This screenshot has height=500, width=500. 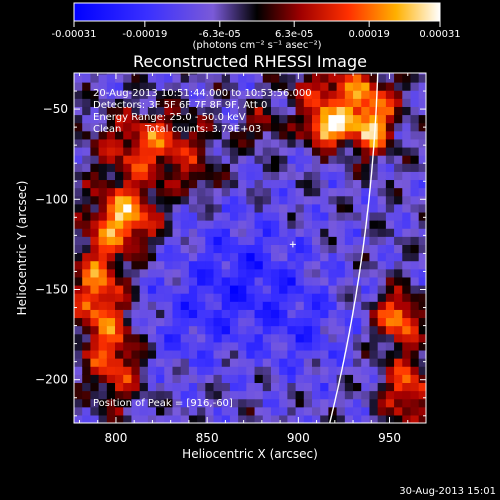 What do you see at coordinates (257, 12) in the screenshot?
I see `colorbar` at bounding box center [257, 12].